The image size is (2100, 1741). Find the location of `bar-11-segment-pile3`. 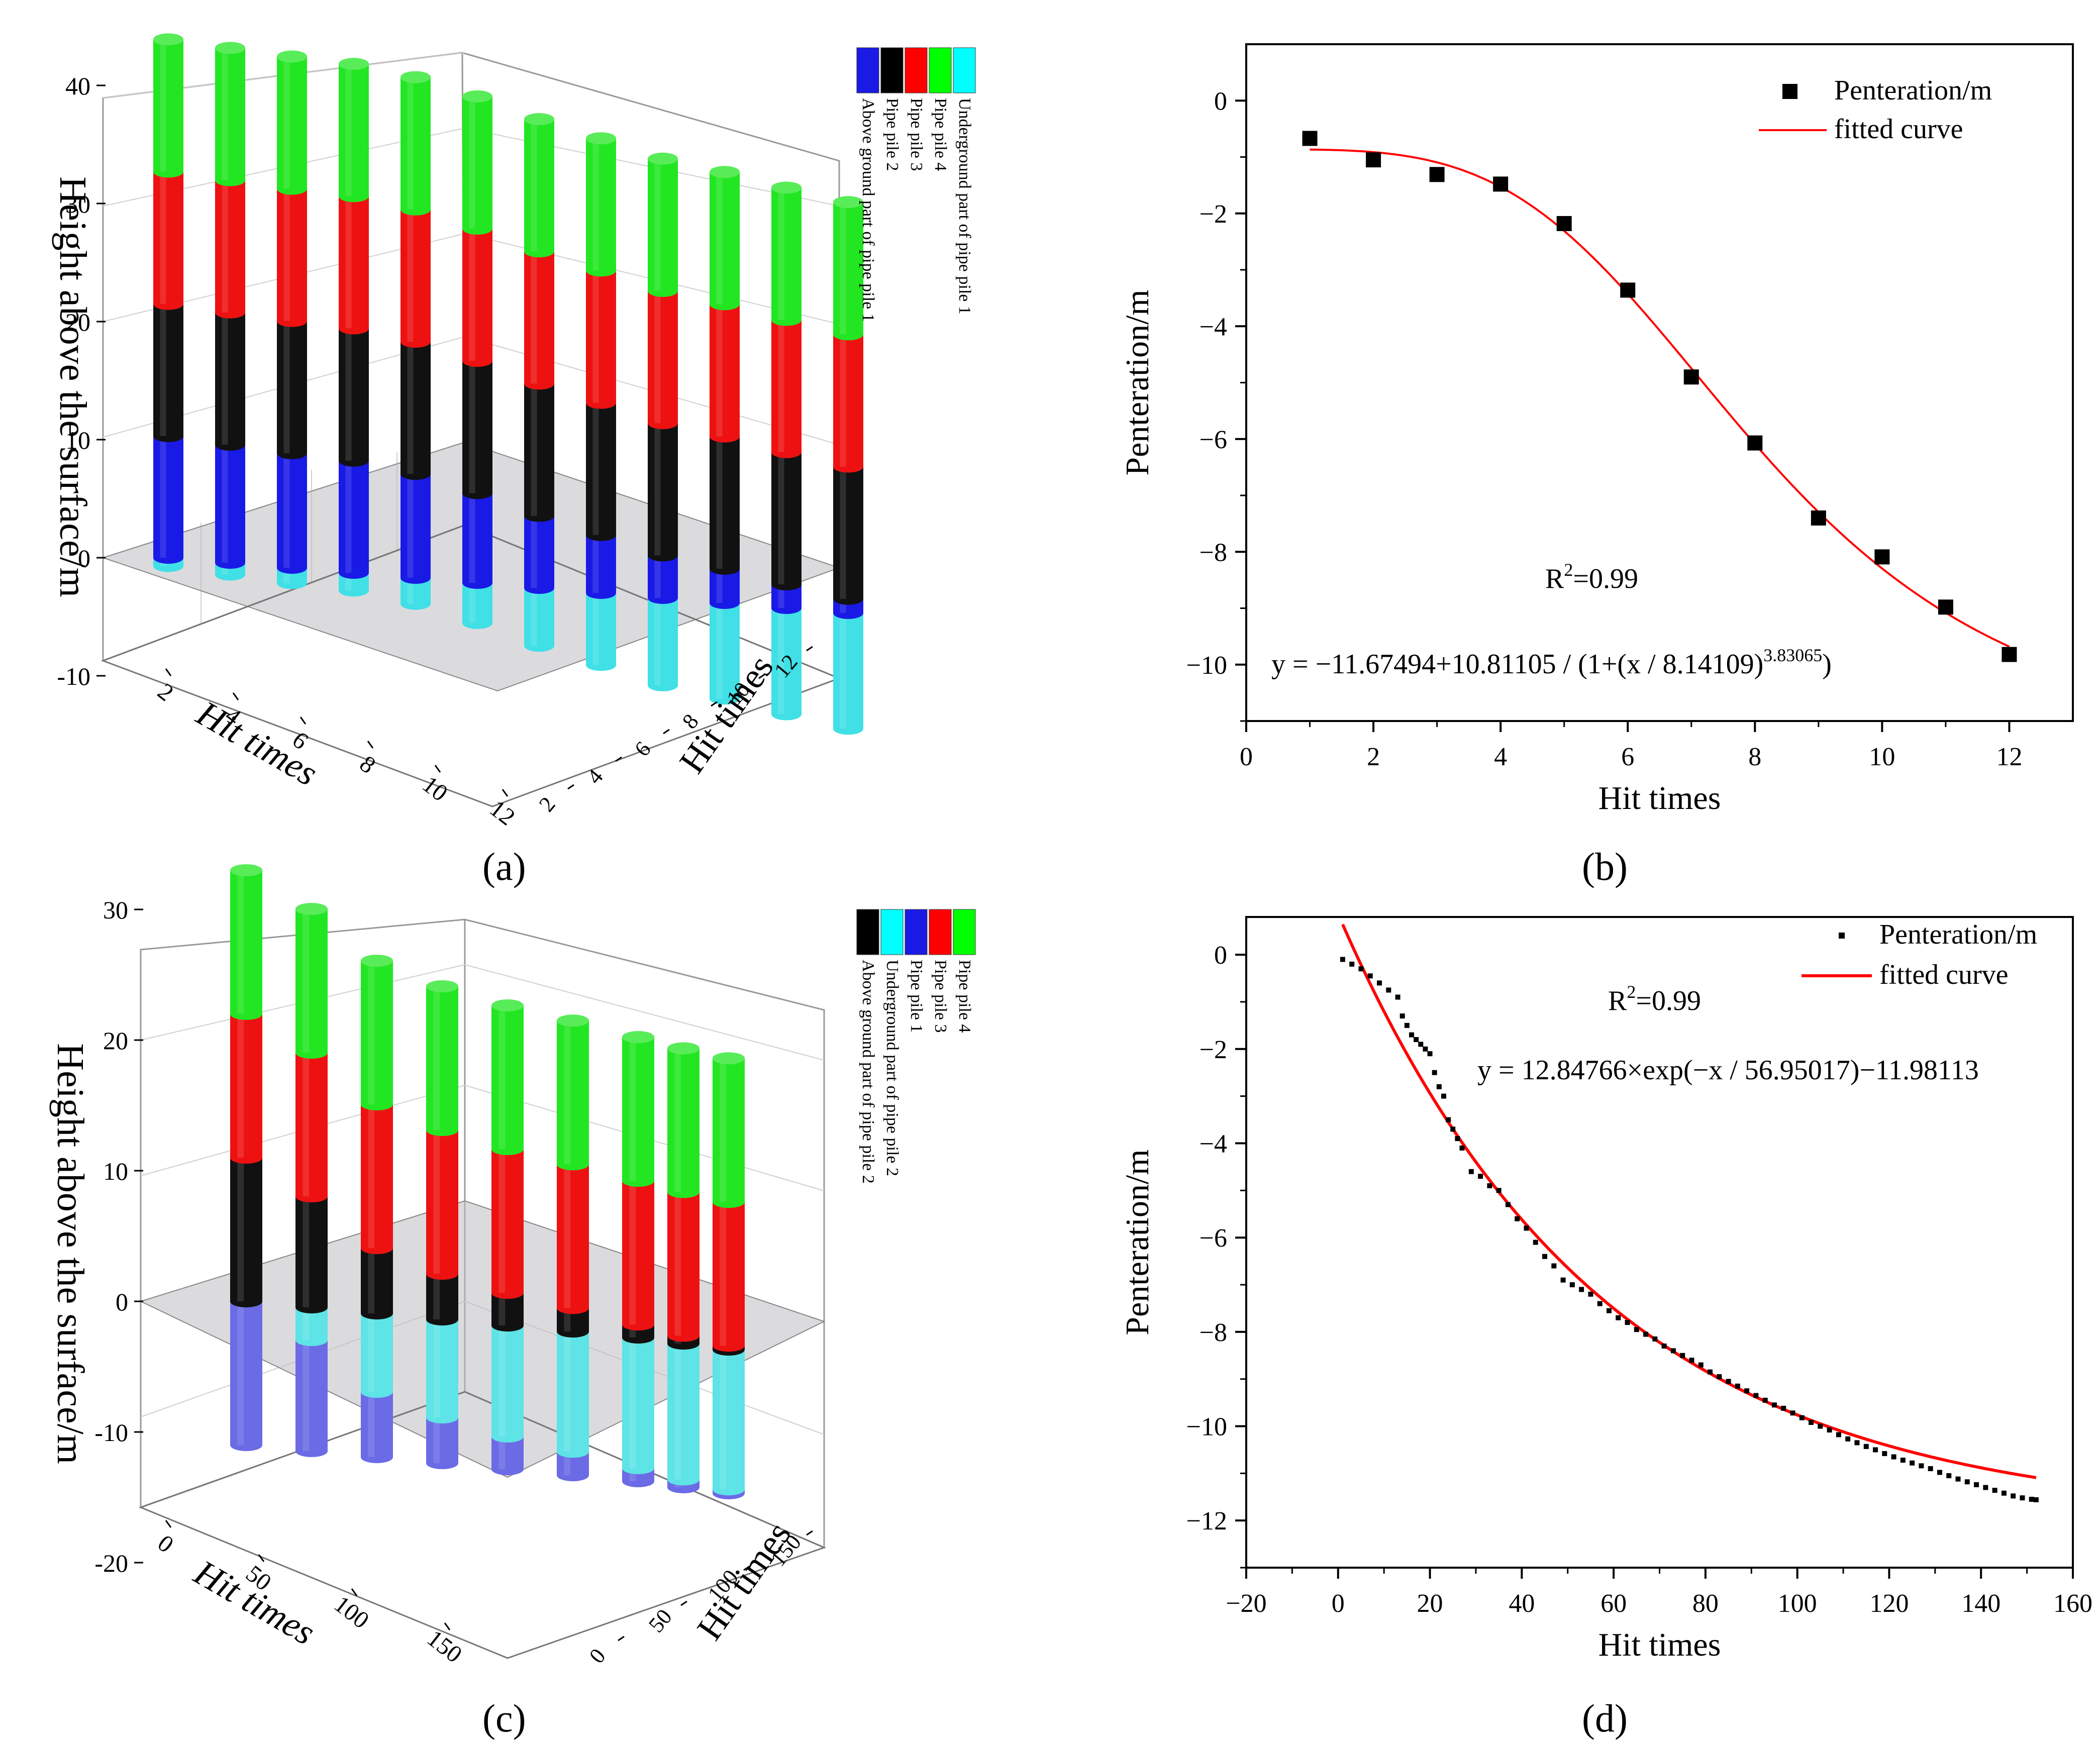

bar-11-segment-pile3 is located at coordinates (786, 389).